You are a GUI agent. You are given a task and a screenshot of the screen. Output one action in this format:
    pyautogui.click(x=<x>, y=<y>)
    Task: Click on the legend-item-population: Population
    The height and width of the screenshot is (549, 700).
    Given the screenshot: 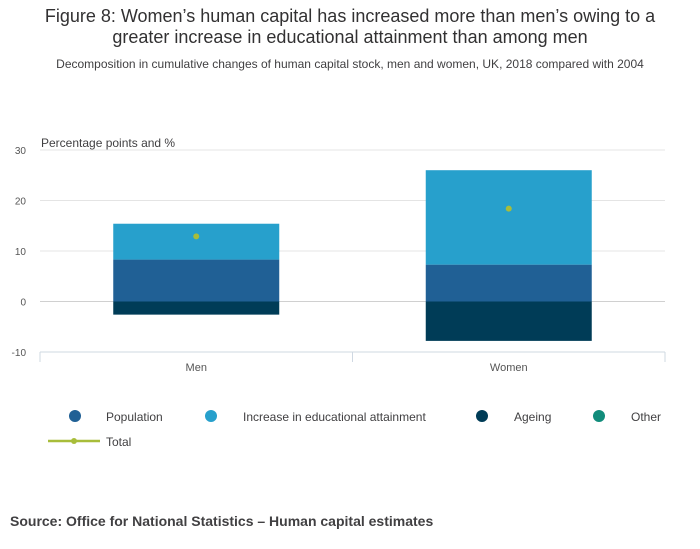 What is the action you would take?
    pyautogui.click(x=116, y=417)
    